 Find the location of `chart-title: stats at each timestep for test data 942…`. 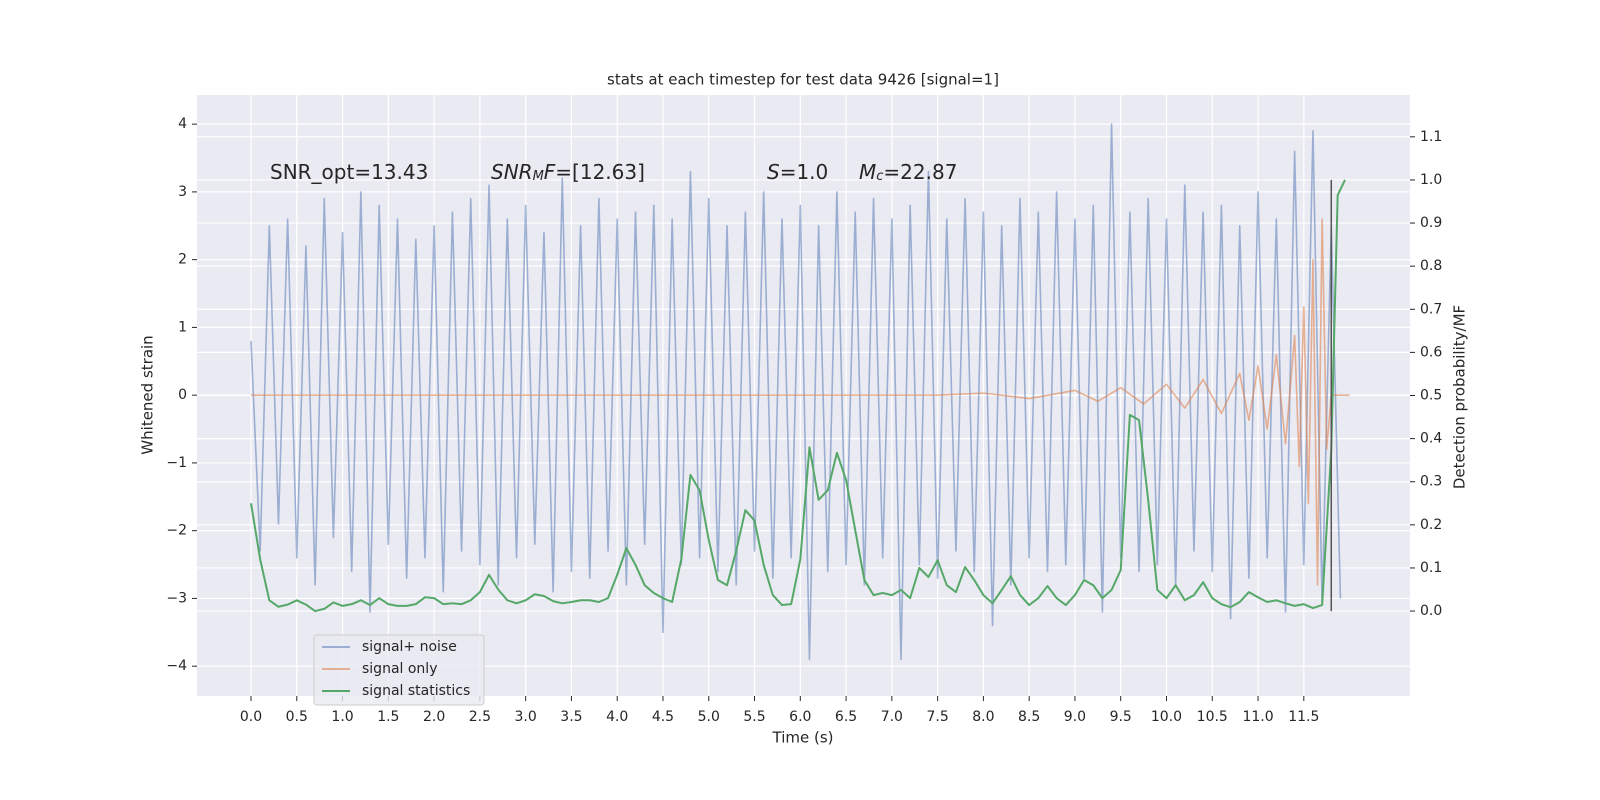

chart-title: stats at each timestep for test data 942… is located at coordinates (803, 80).